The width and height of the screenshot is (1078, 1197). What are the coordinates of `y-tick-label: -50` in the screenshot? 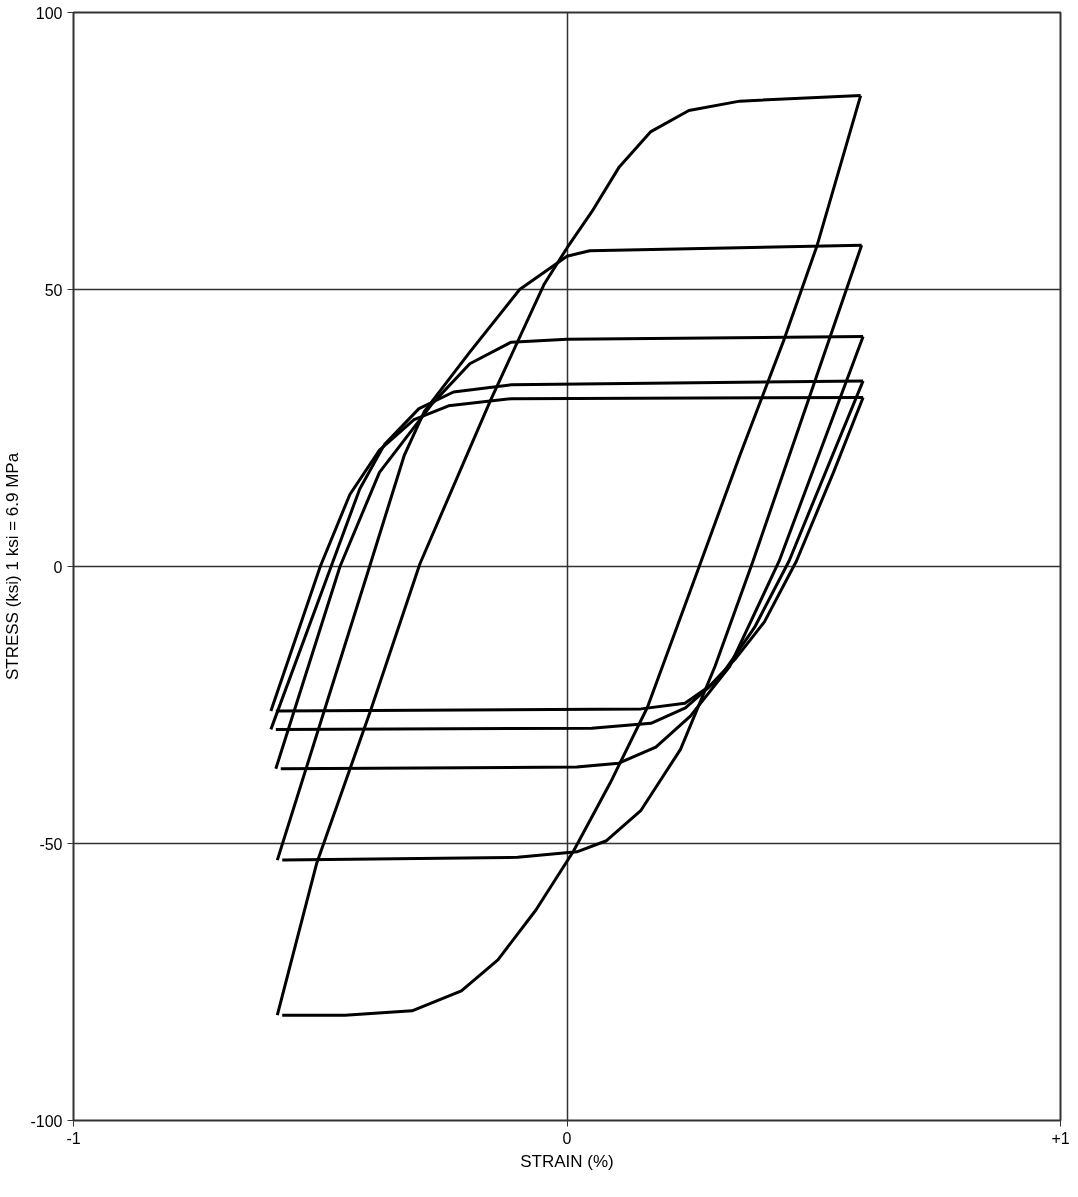 It's located at (51, 844).